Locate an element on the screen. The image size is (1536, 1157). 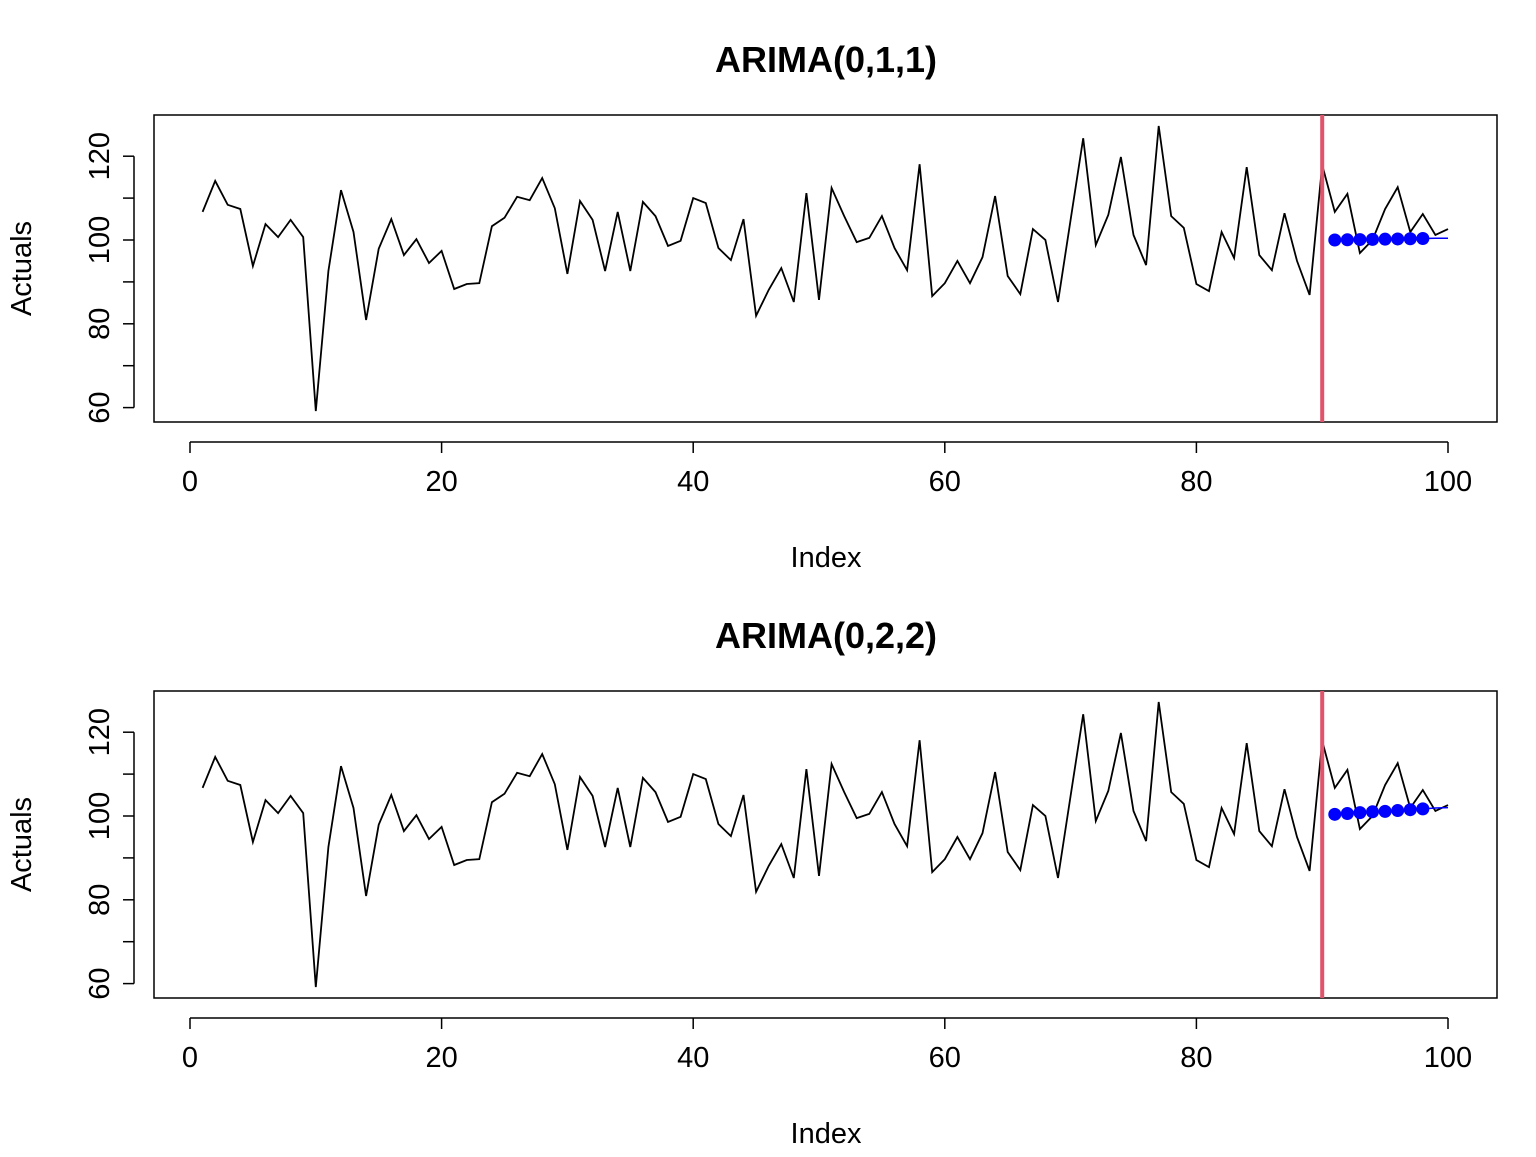
chart-title: ARIMA(0,2,2) is located at coordinates (826, 635).